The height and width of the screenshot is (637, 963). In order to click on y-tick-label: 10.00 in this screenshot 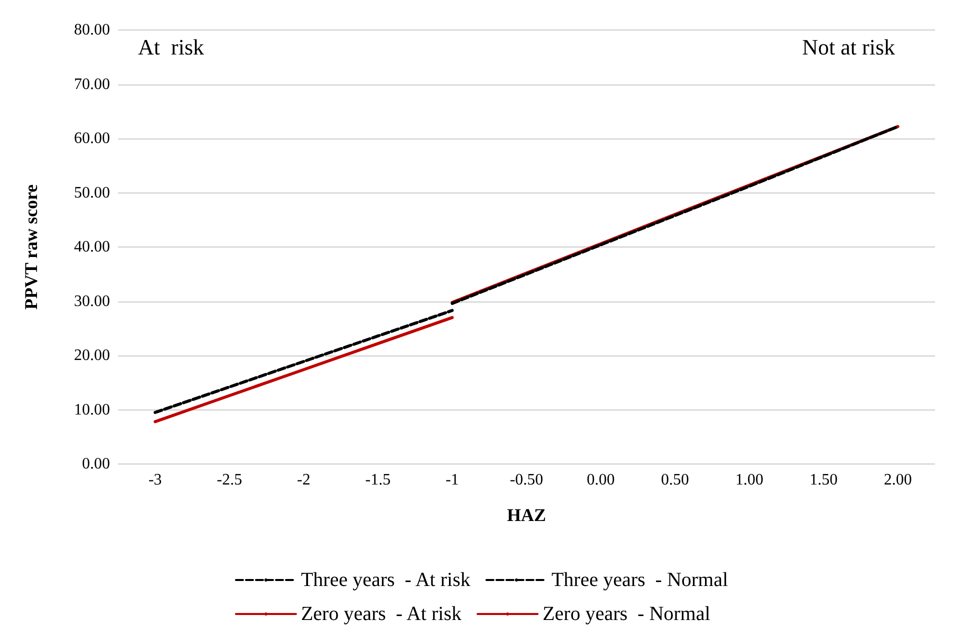, I will do `click(92, 409)`.